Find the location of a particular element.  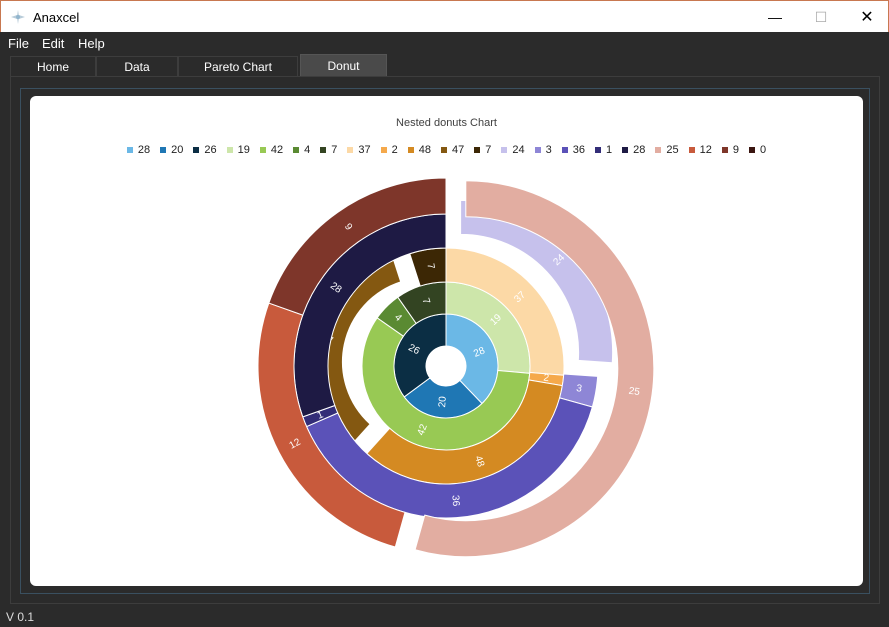

legend-label: 26 is located at coordinates (210, 150).